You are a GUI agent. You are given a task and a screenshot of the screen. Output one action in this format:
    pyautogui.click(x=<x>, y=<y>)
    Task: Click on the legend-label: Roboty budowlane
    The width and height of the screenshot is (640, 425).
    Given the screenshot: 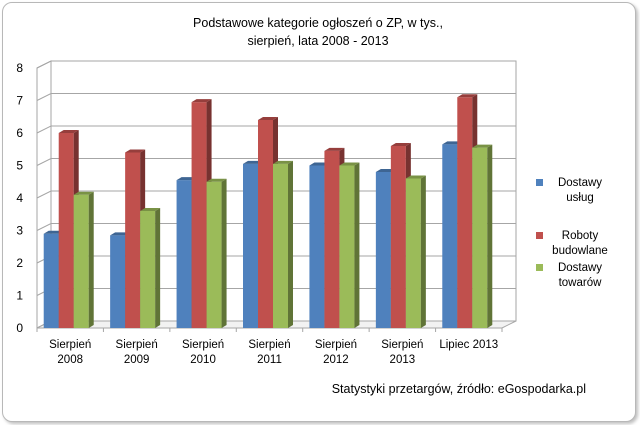 What is the action you would take?
    pyautogui.click(x=580, y=243)
    